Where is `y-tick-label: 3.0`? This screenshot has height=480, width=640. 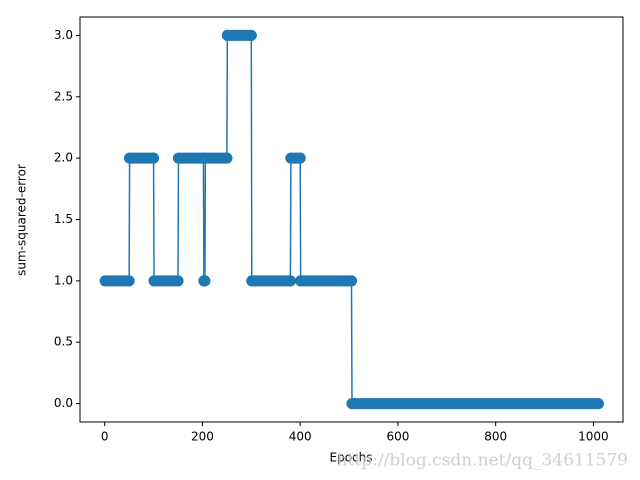
y-tick-label: 3.0 is located at coordinates (63, 35).